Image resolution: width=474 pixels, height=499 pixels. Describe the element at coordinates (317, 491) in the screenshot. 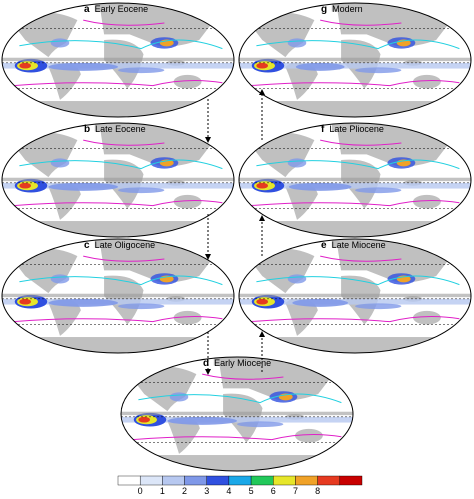

I see `colorbar-tick-label: 8` at that location.